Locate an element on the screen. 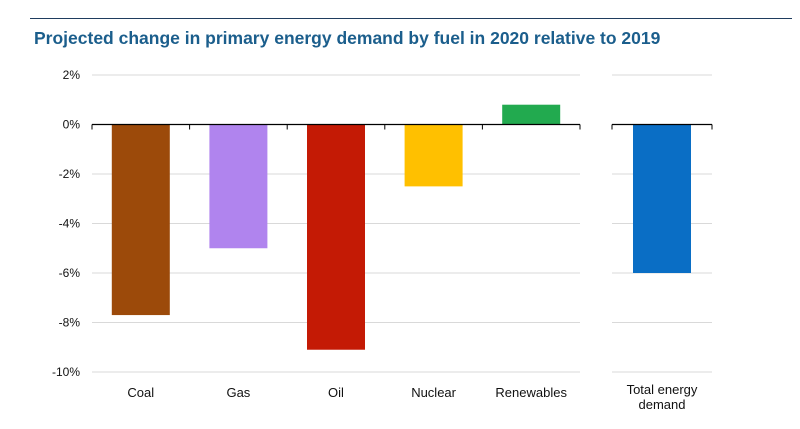 This screenshot has width=800, height=429. category-label: Total energy is located at coordinates (662, 389).